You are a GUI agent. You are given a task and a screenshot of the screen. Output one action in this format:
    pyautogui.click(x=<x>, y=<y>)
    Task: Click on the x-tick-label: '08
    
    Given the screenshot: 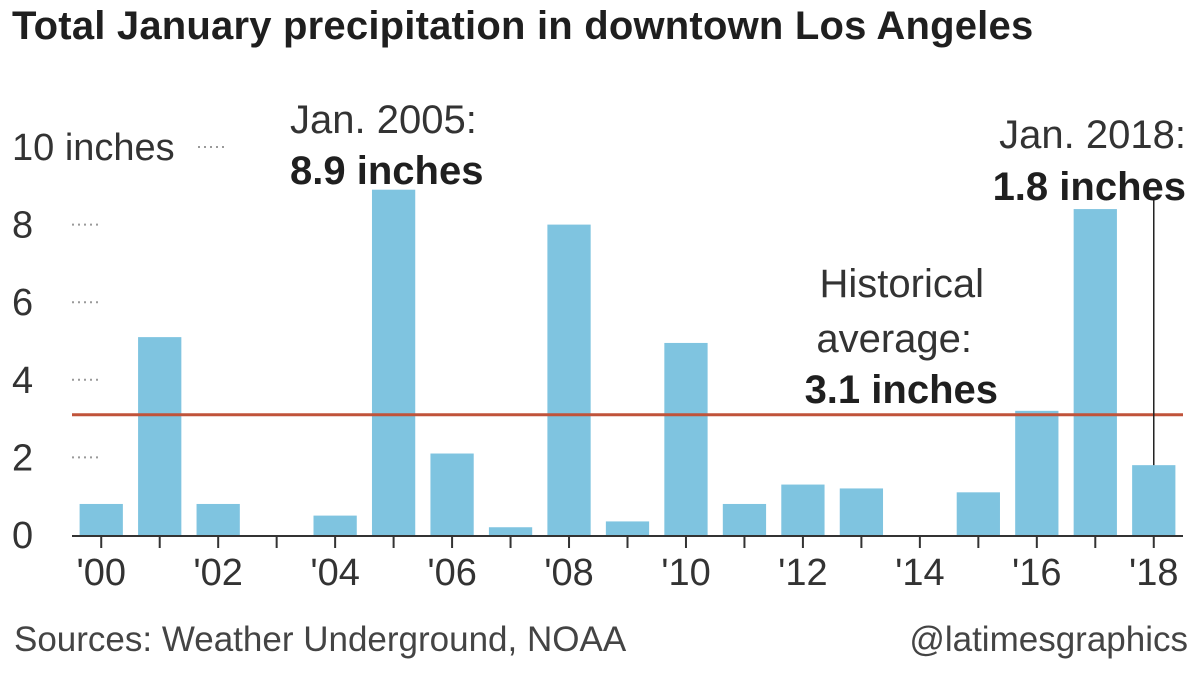 What is the action you would take?
    pyautogui.click(x=569, y=573)
    